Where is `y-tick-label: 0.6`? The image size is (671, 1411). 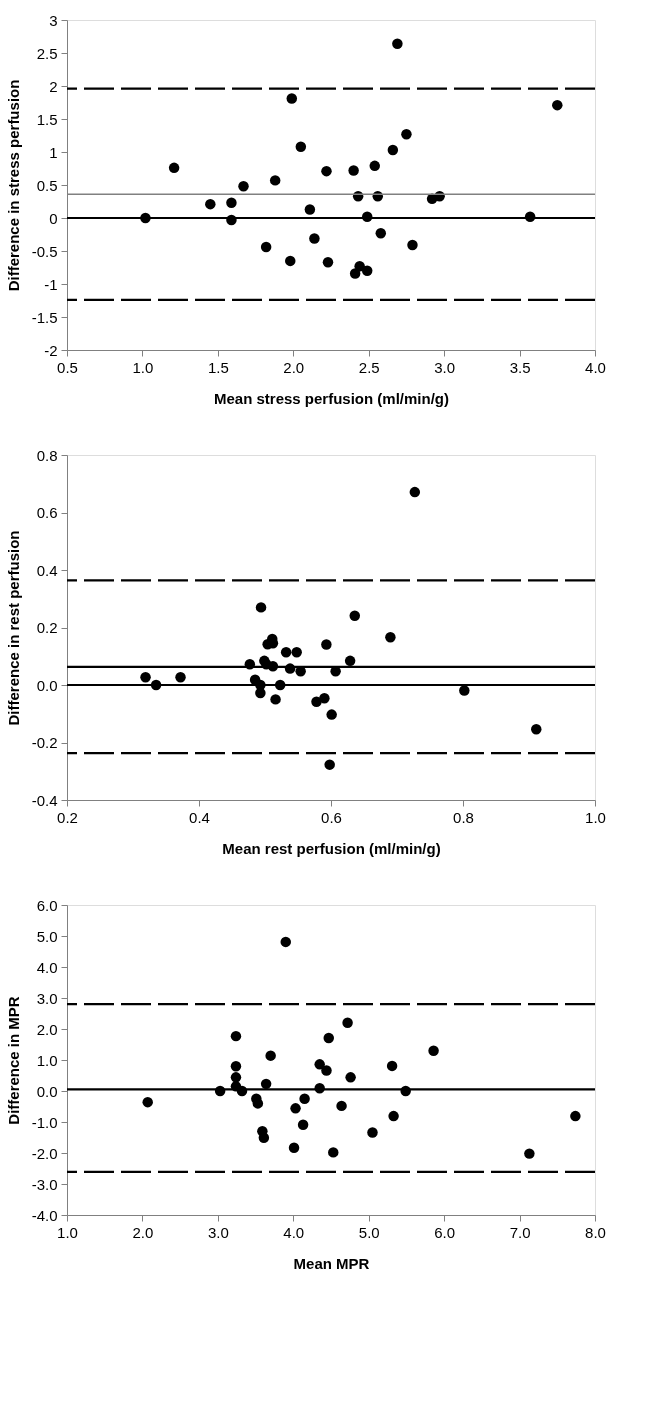
y-tick-label: 0.6 is located at coordinates (47, 512).